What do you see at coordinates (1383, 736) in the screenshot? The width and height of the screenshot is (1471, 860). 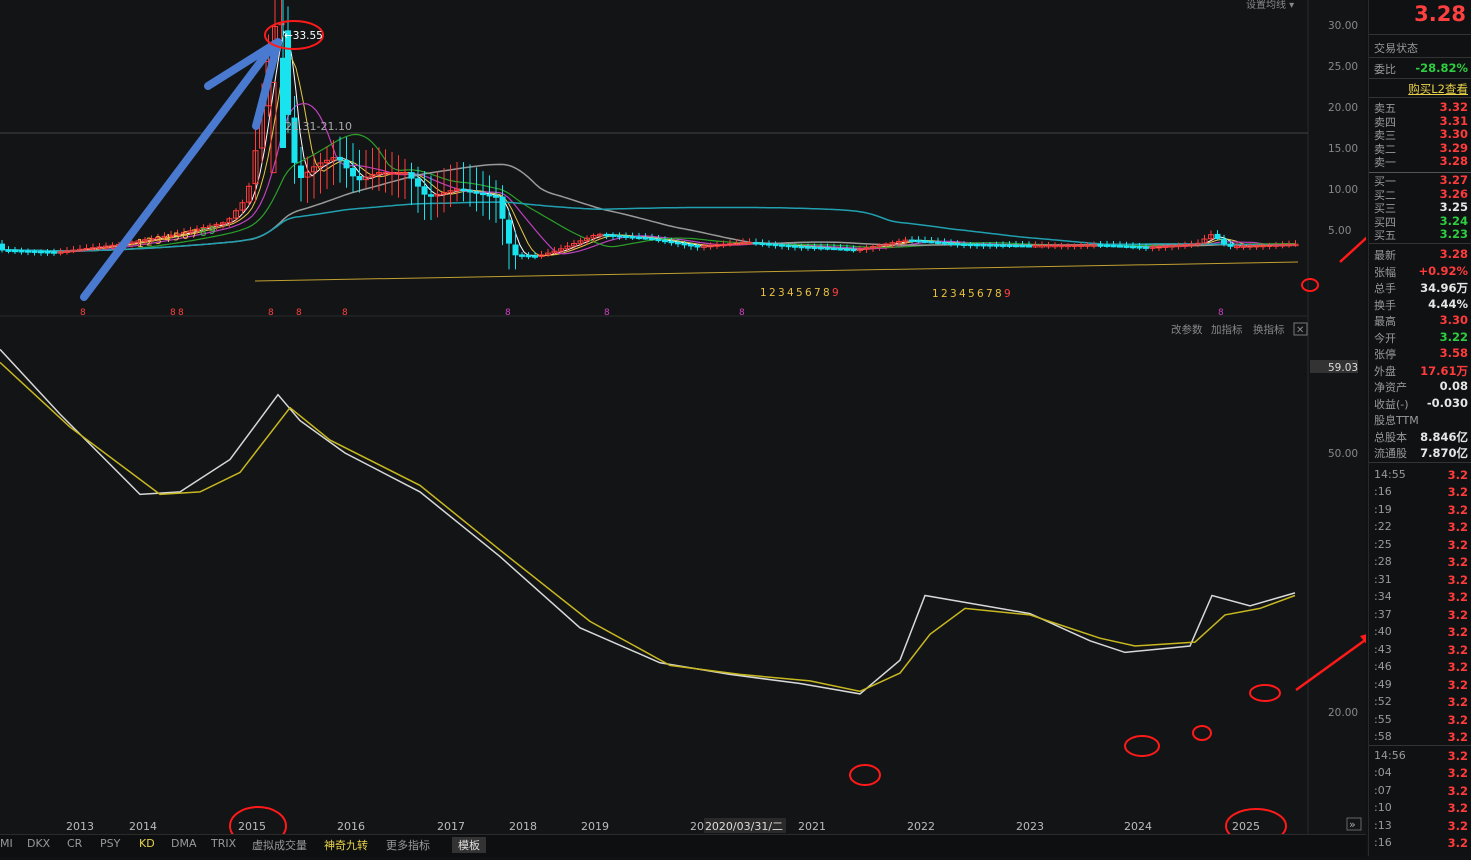 I see `tick-row-label: :58` at bounding box center [1383, 736].